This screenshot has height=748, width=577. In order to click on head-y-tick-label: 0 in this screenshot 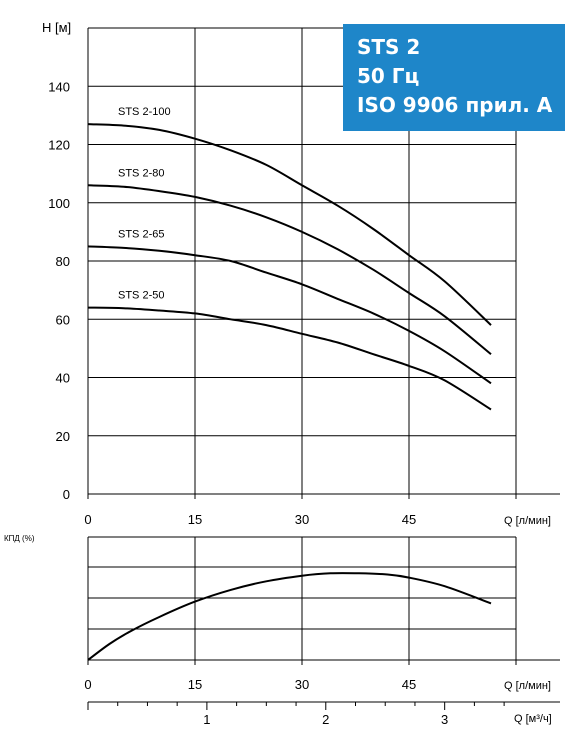, I will do `click(66, 494)`.